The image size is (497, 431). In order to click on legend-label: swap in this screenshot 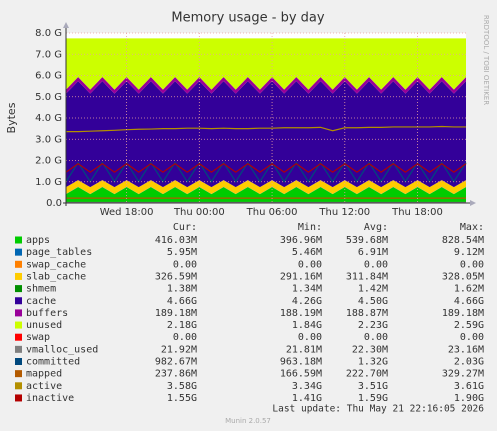, I will do `click(38, 337)`.